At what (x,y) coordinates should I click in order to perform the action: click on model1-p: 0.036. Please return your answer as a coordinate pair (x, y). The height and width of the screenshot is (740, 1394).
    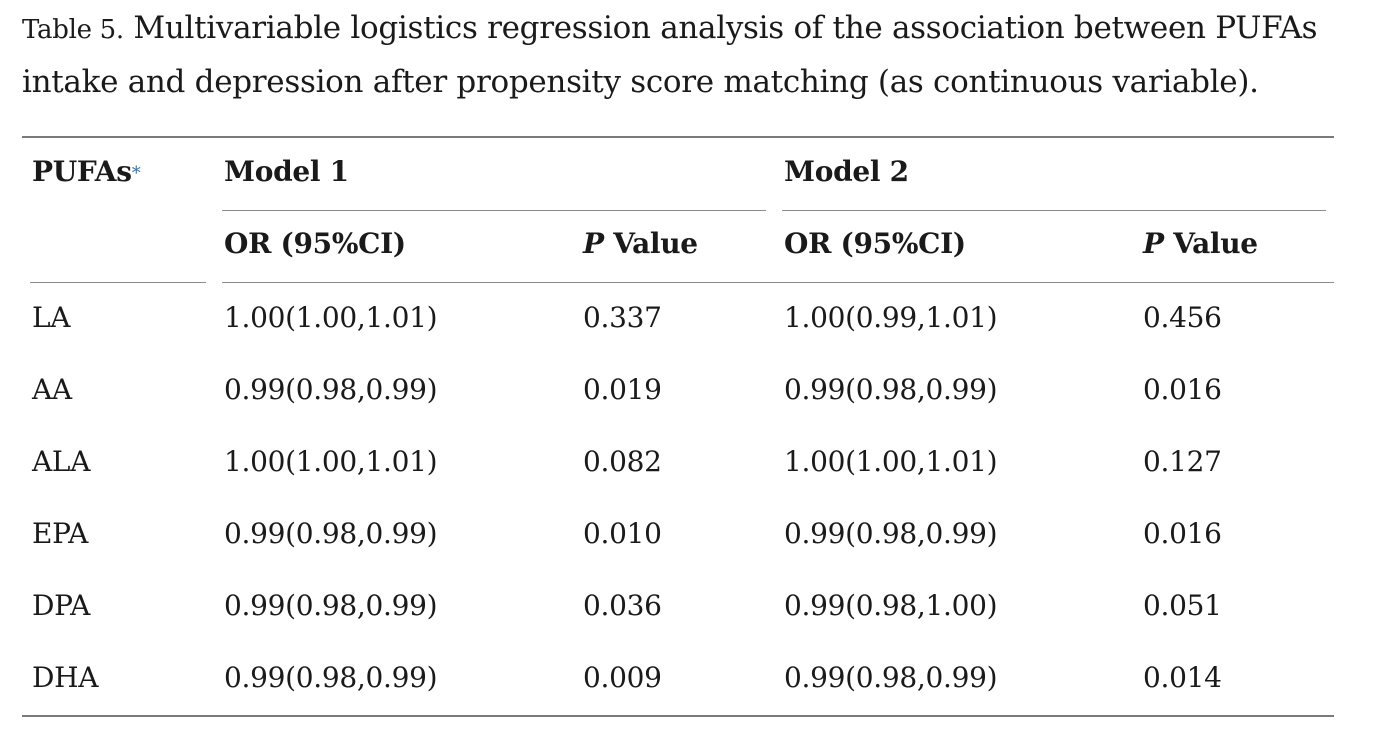
    Looking at the image, I should click on (622, 605).